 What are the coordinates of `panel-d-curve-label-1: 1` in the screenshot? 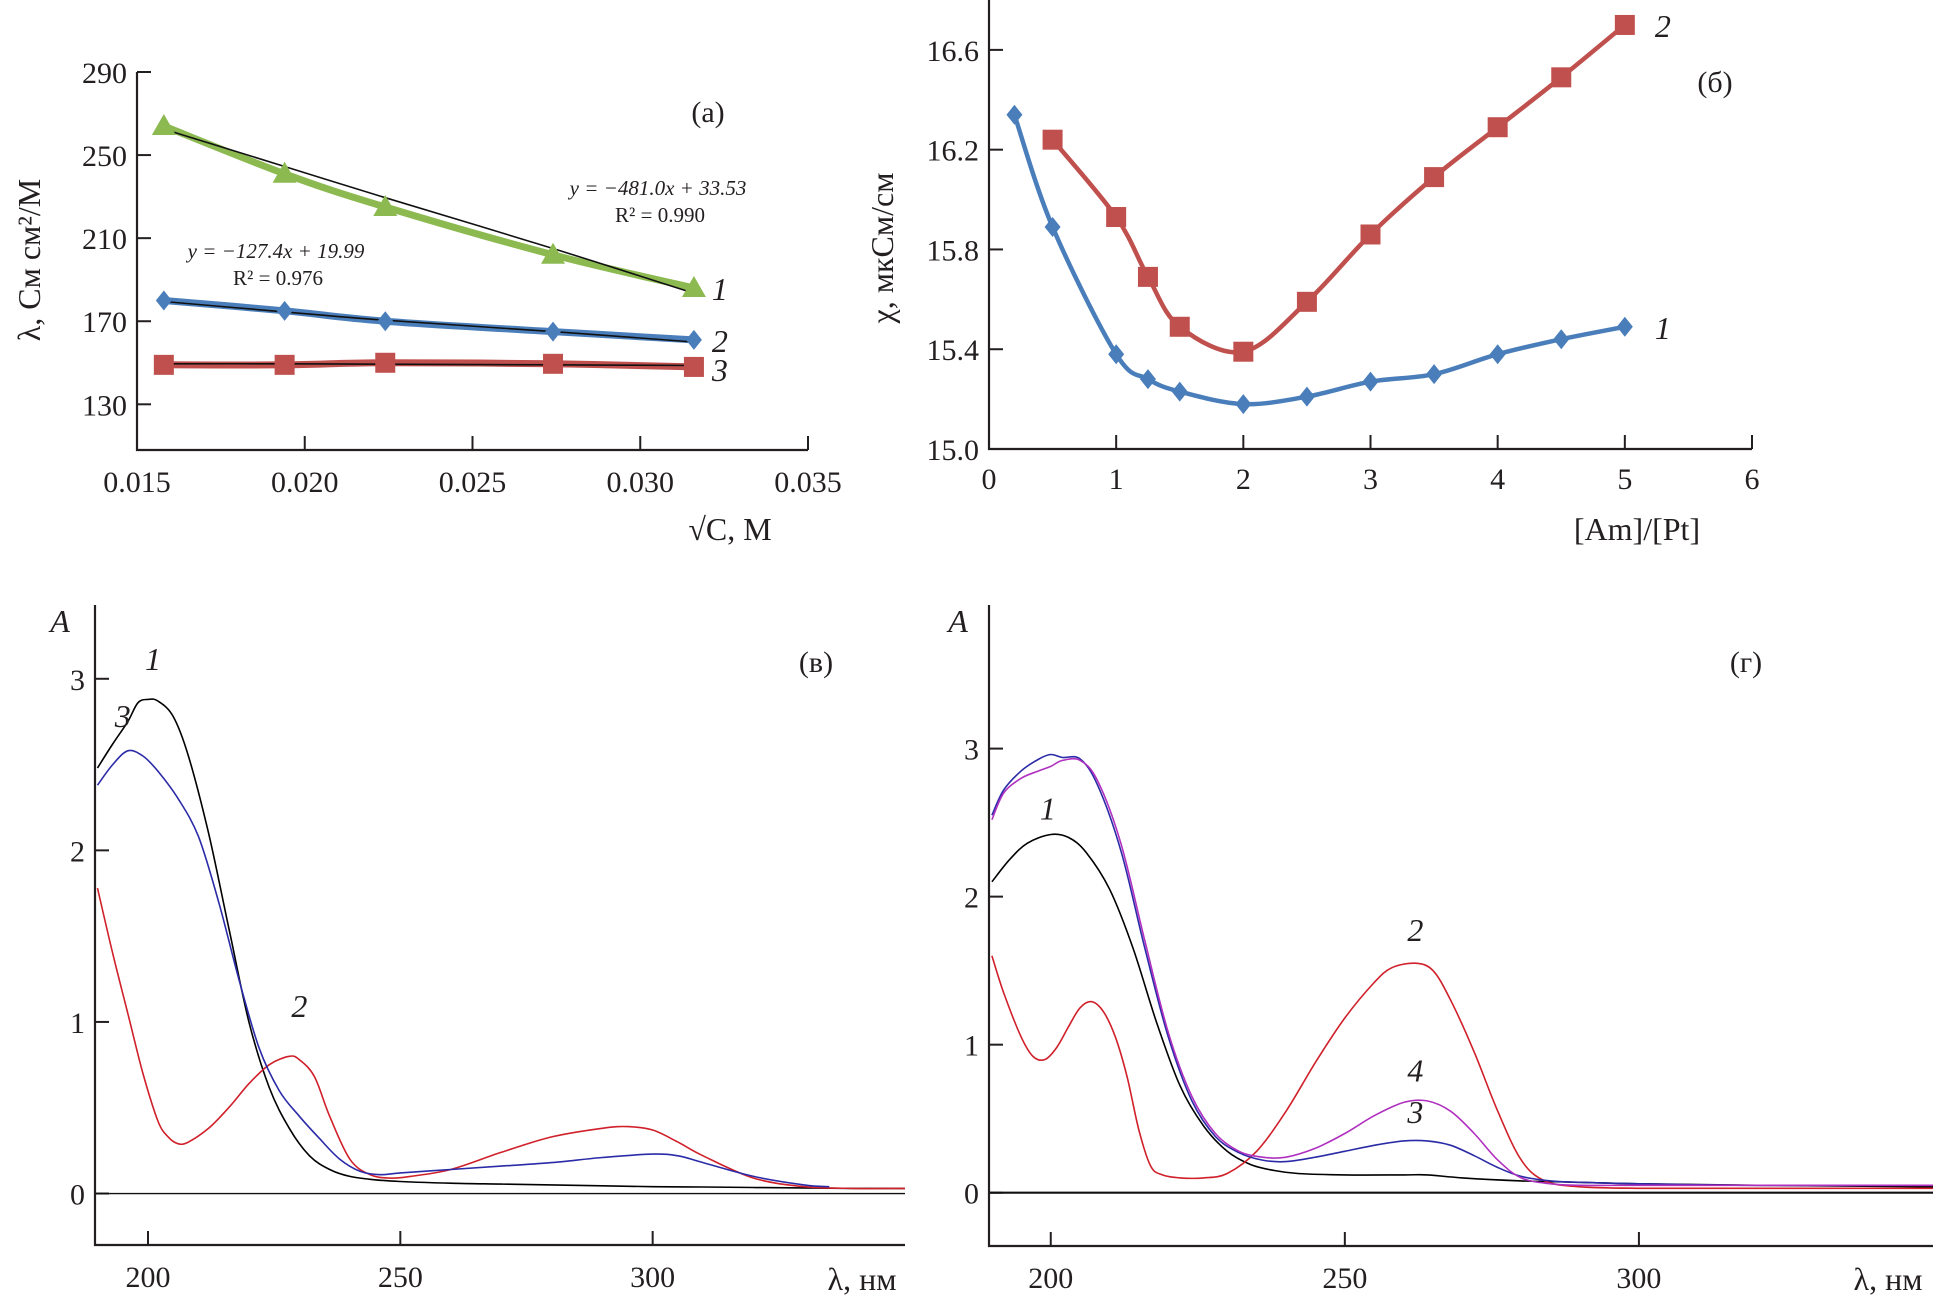 It's located at (1048, 809).